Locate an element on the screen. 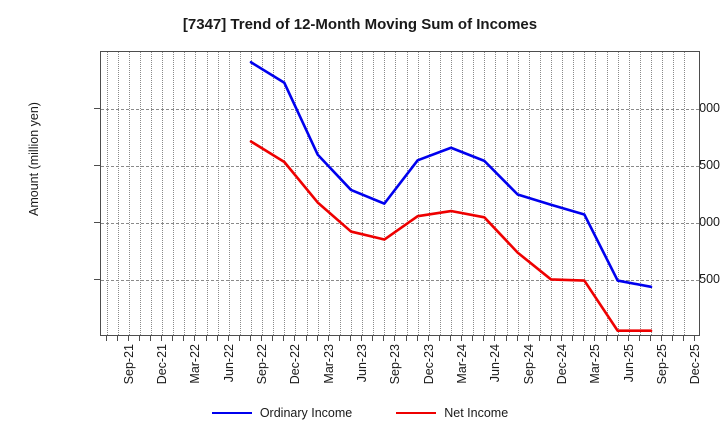 This screenshot has height=440, width=720. x-axis-tick-label: Dec-24 is located at coordinates (562, 364).